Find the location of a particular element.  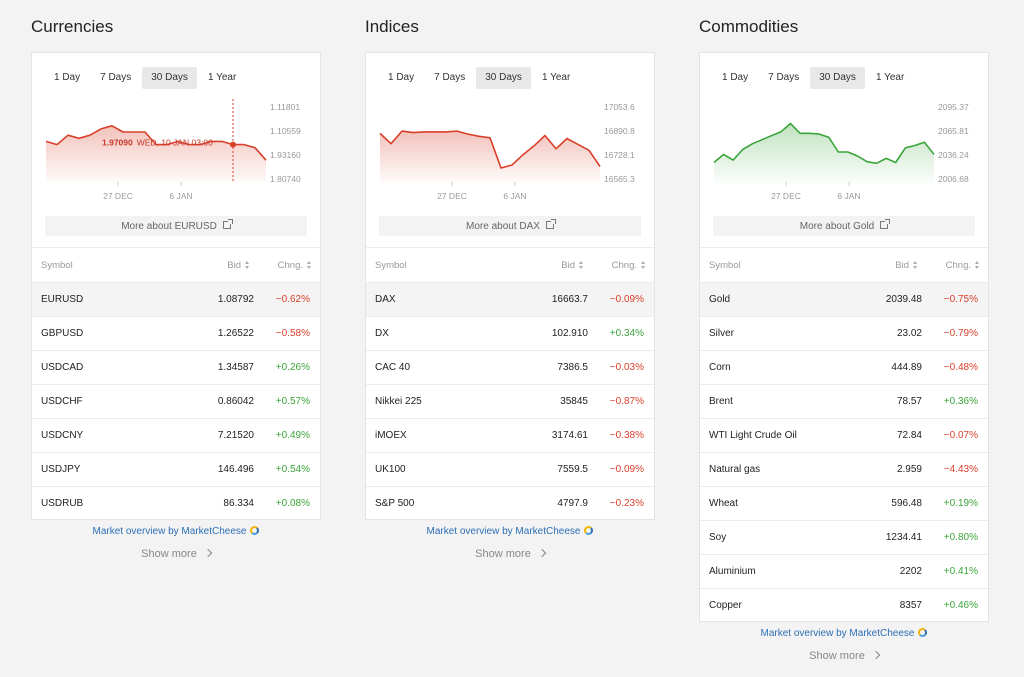

table-row: Copper 8357 +0.46% is located at coordinates (844, 605).